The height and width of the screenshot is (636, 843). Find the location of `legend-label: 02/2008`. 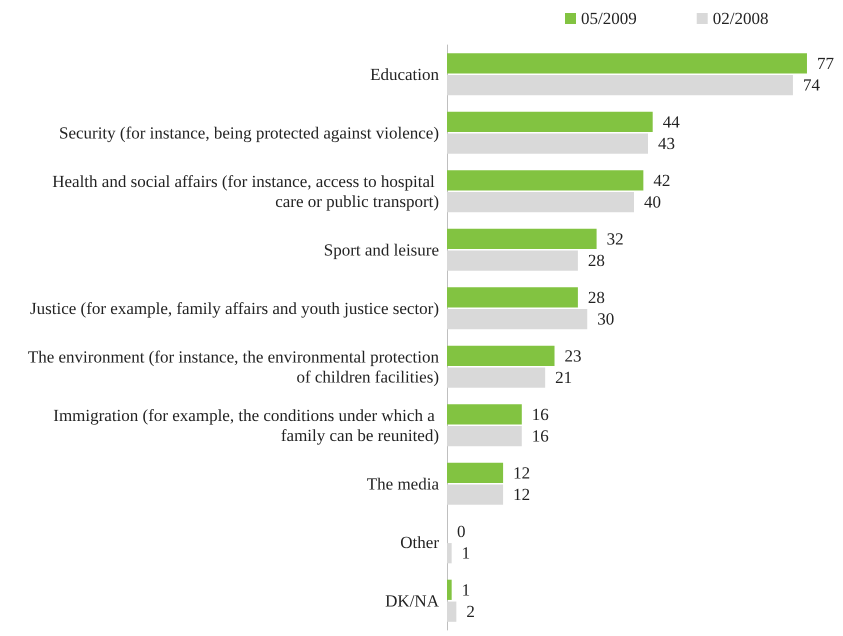

legend-label: 02/2008 is located at coordinates (740, 18).